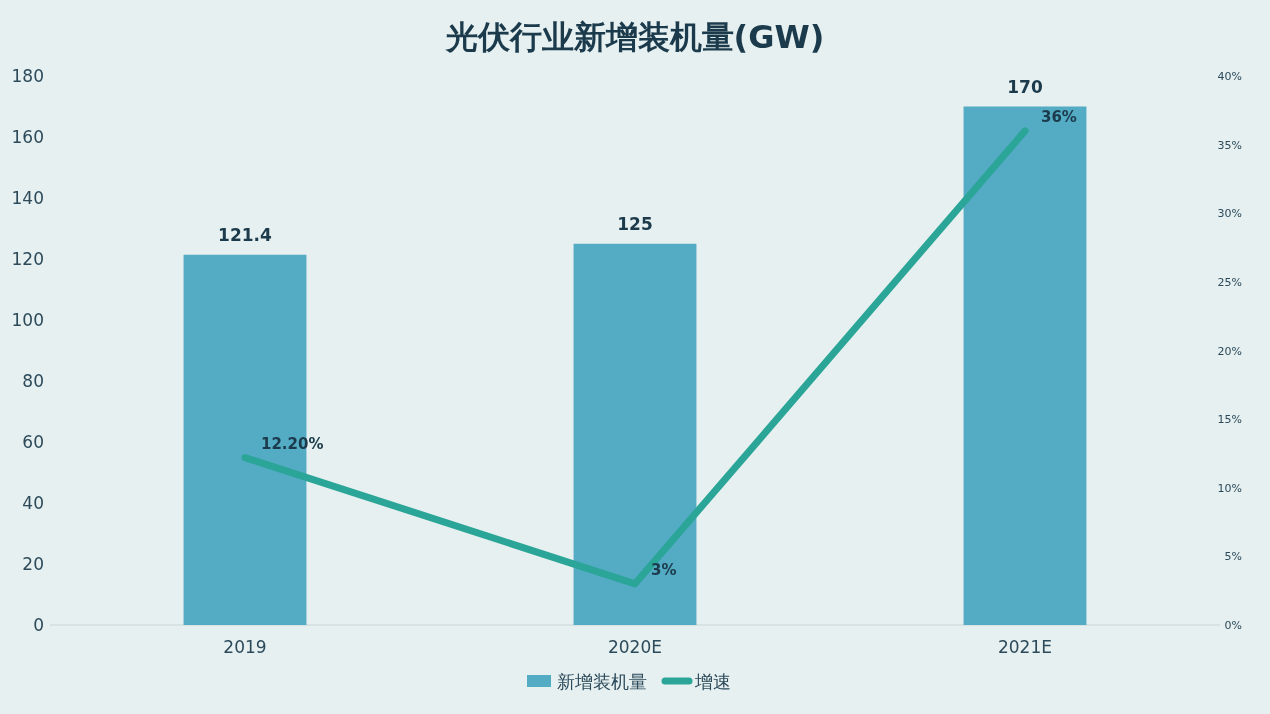 The image size is (1270, 714). Describe the element at coordinates (1229, 76) in the screenshot. I see `y2-tick-label: 40%` at that location.